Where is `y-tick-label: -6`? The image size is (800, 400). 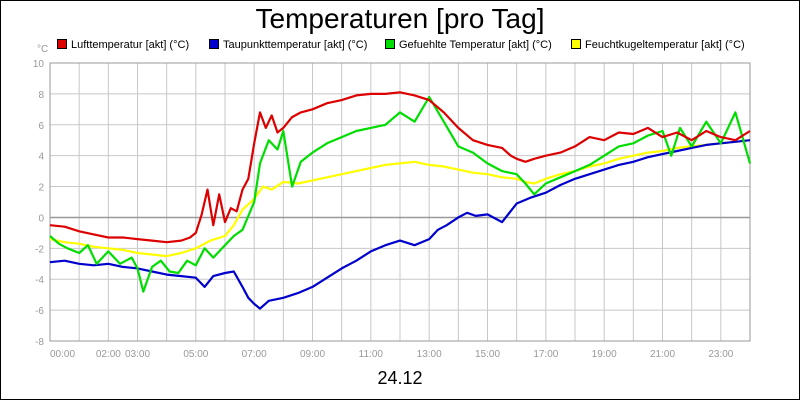
y-tick-label: -6 is located at coordinates (39, 311).